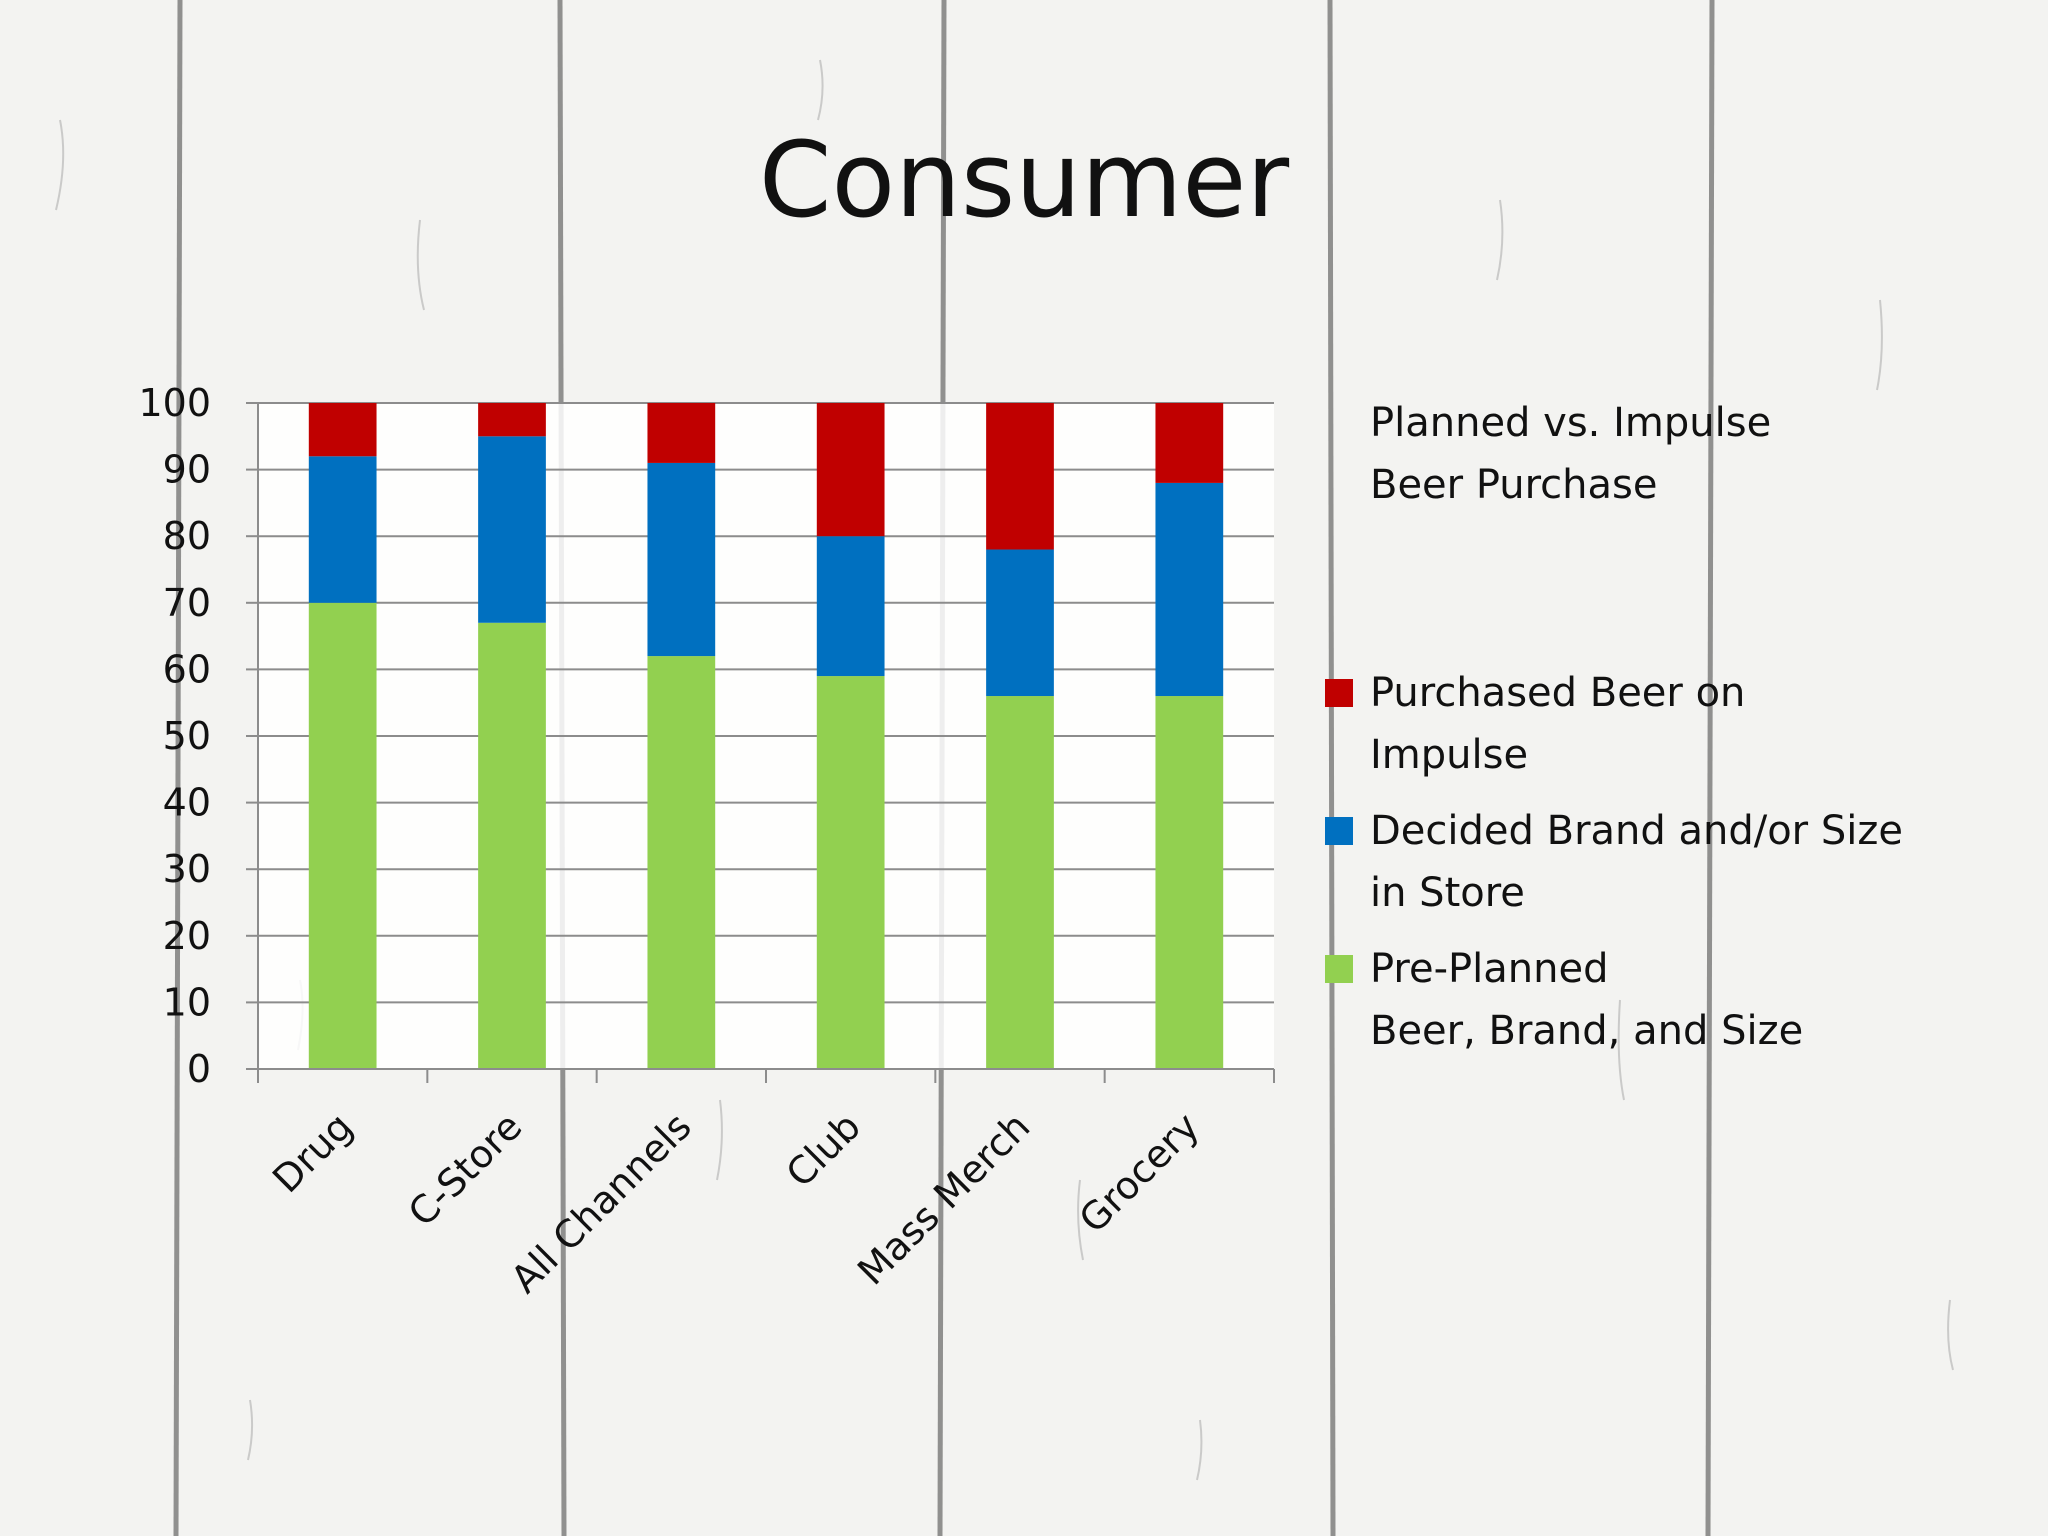  What do you see at coordinates (1139, 1172) in the screenshot?
I see `x-category-label: Grocery` at bounding box center [1139, 1172].